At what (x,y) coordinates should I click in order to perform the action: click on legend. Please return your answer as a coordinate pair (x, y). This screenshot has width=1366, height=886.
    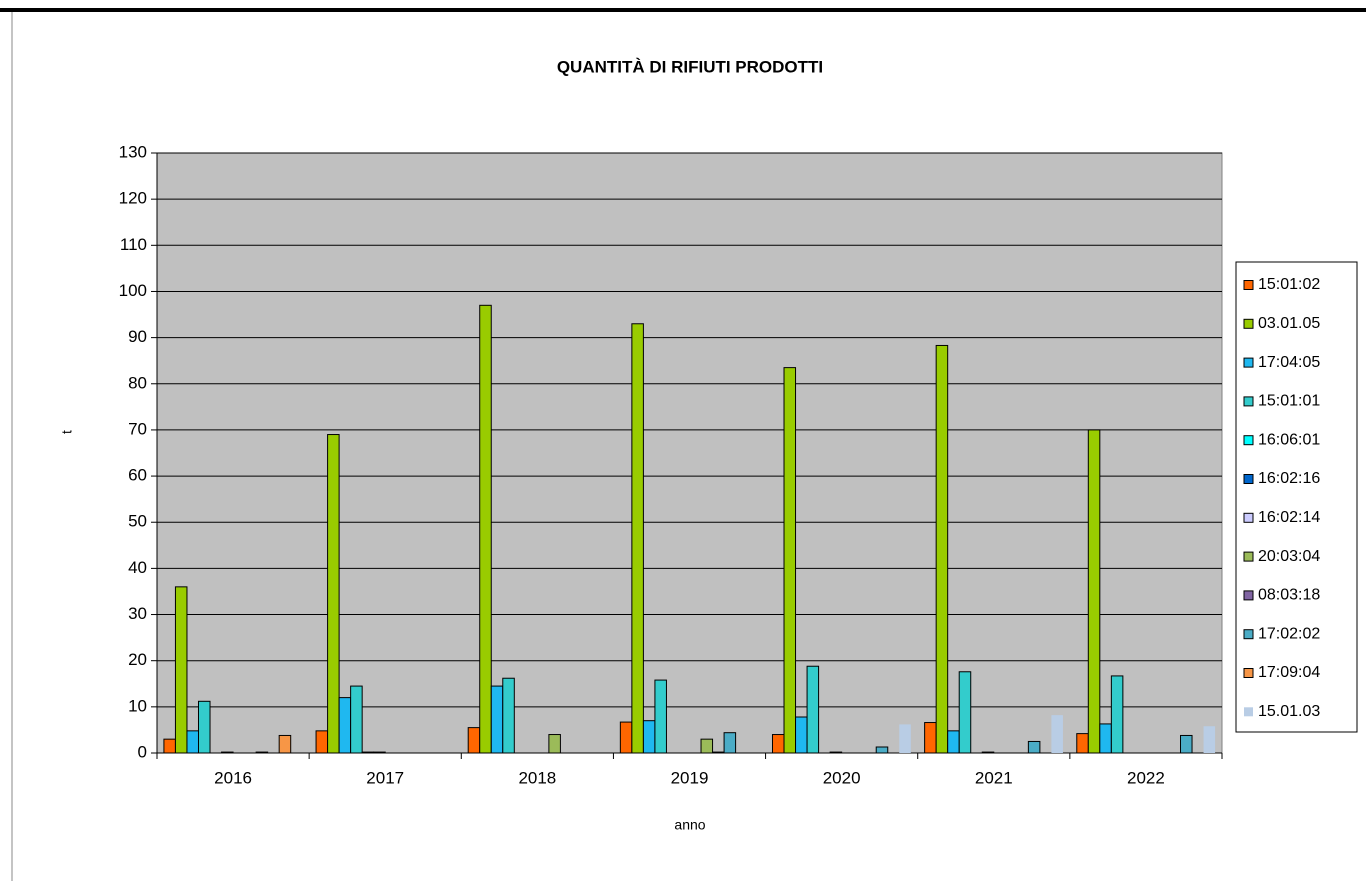
    Looking at the image, I should click on (1296, 497).